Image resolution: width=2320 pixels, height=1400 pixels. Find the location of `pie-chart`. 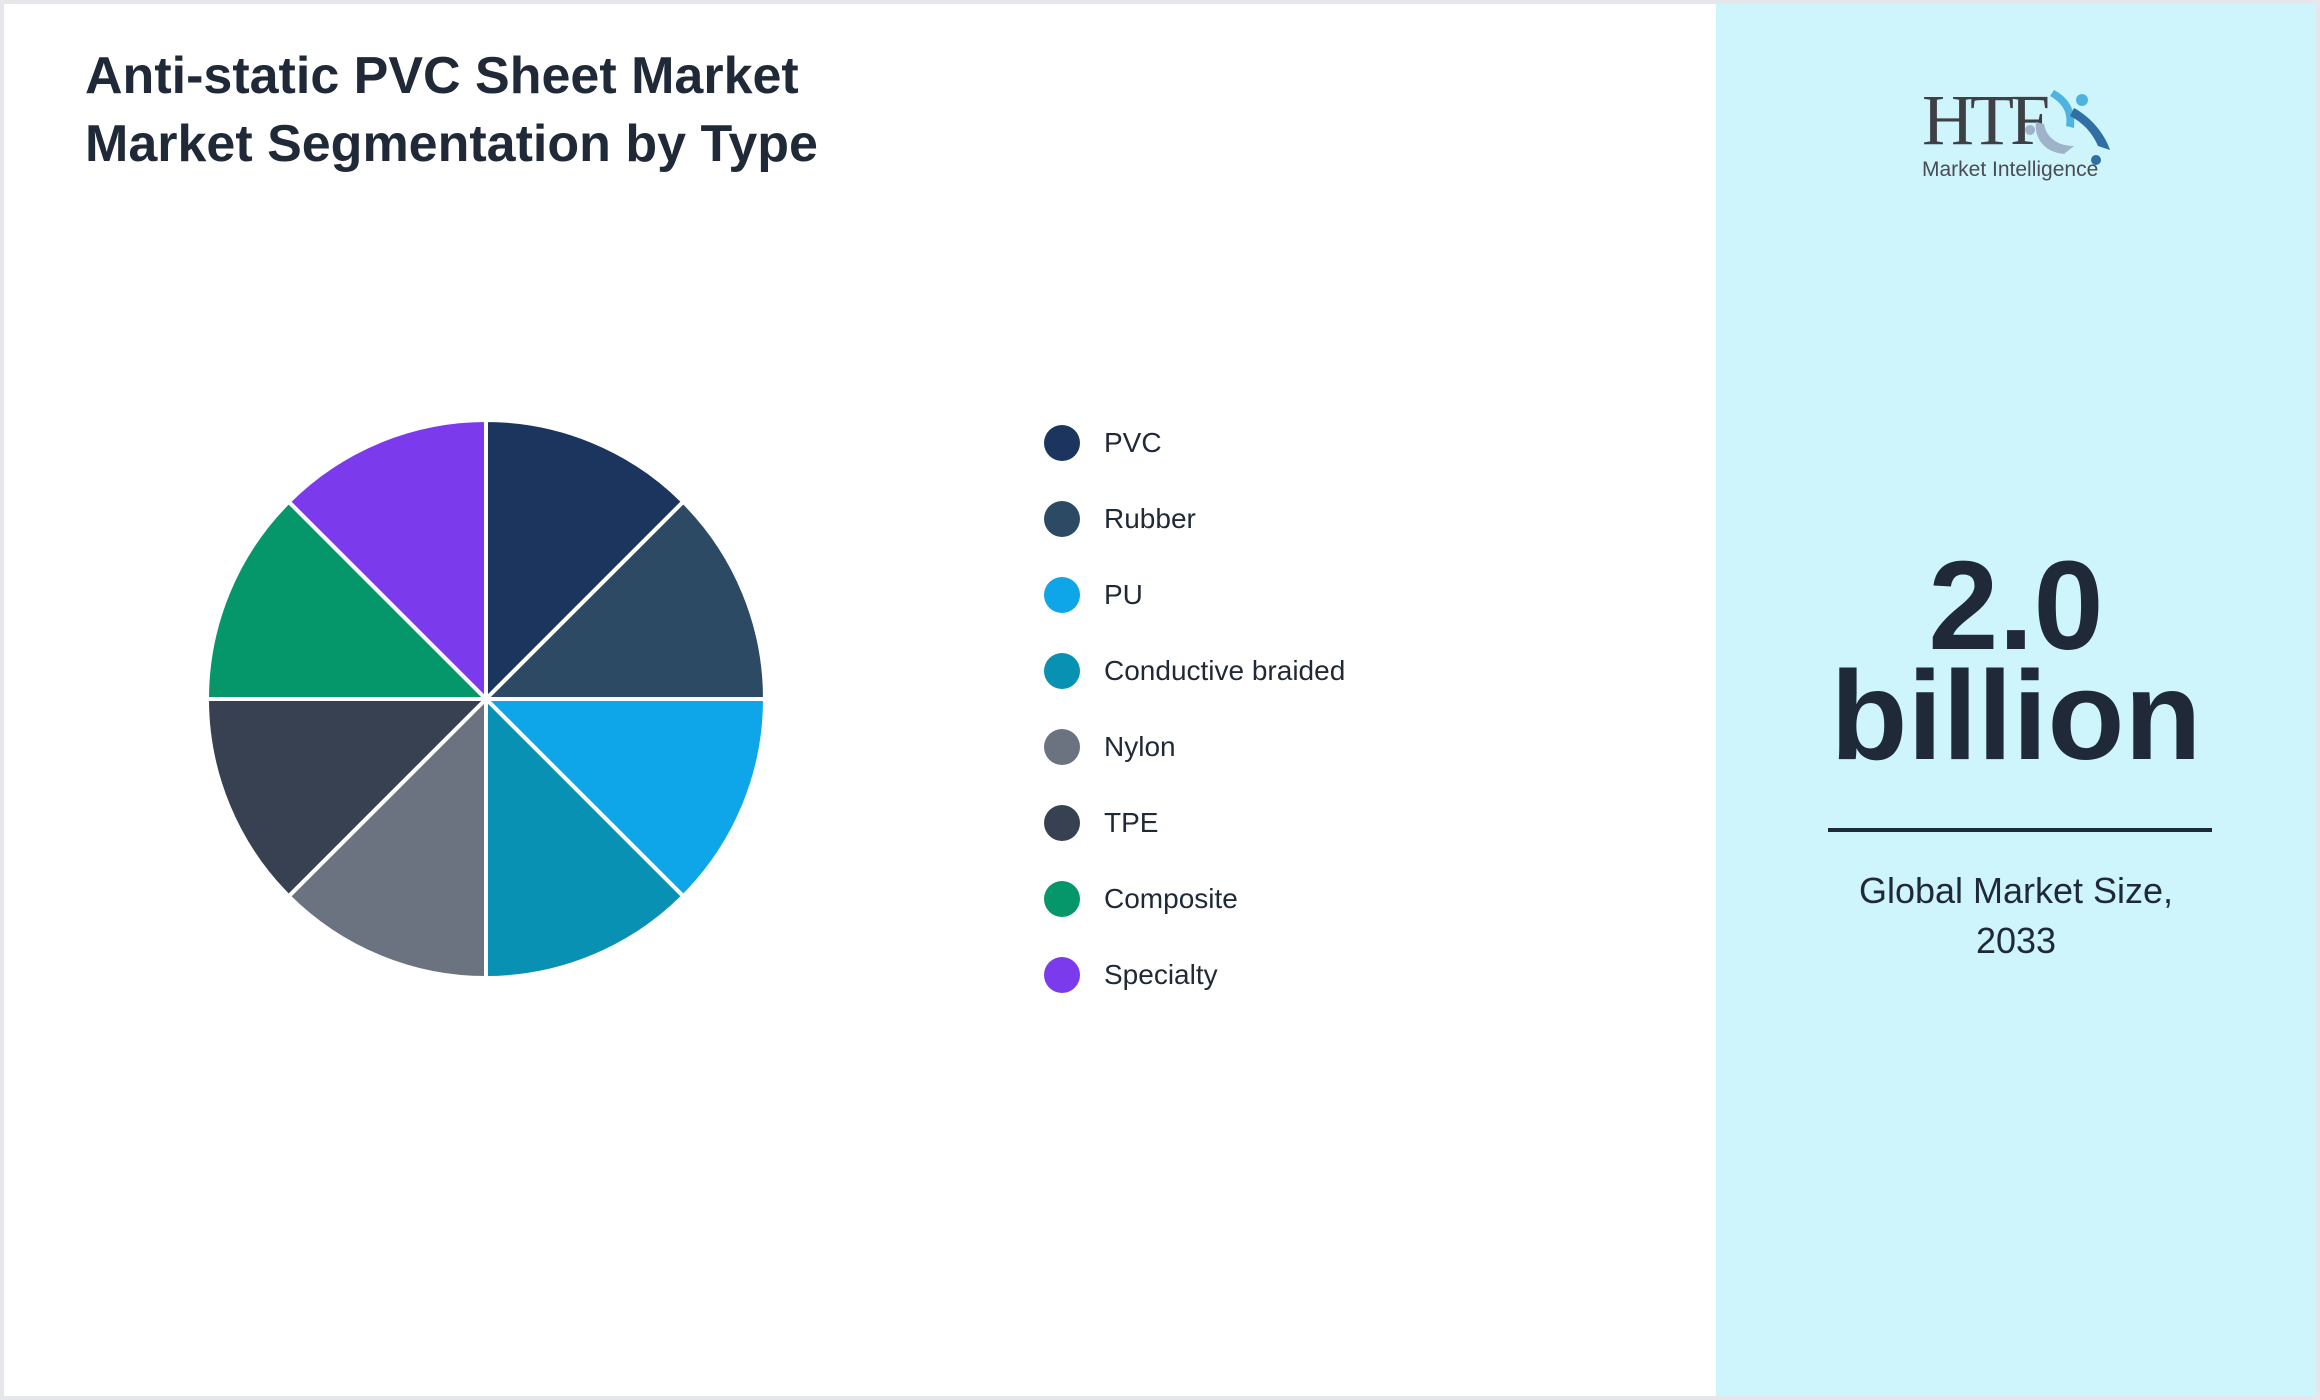

pie-chart is located at coordinates (486, 699).